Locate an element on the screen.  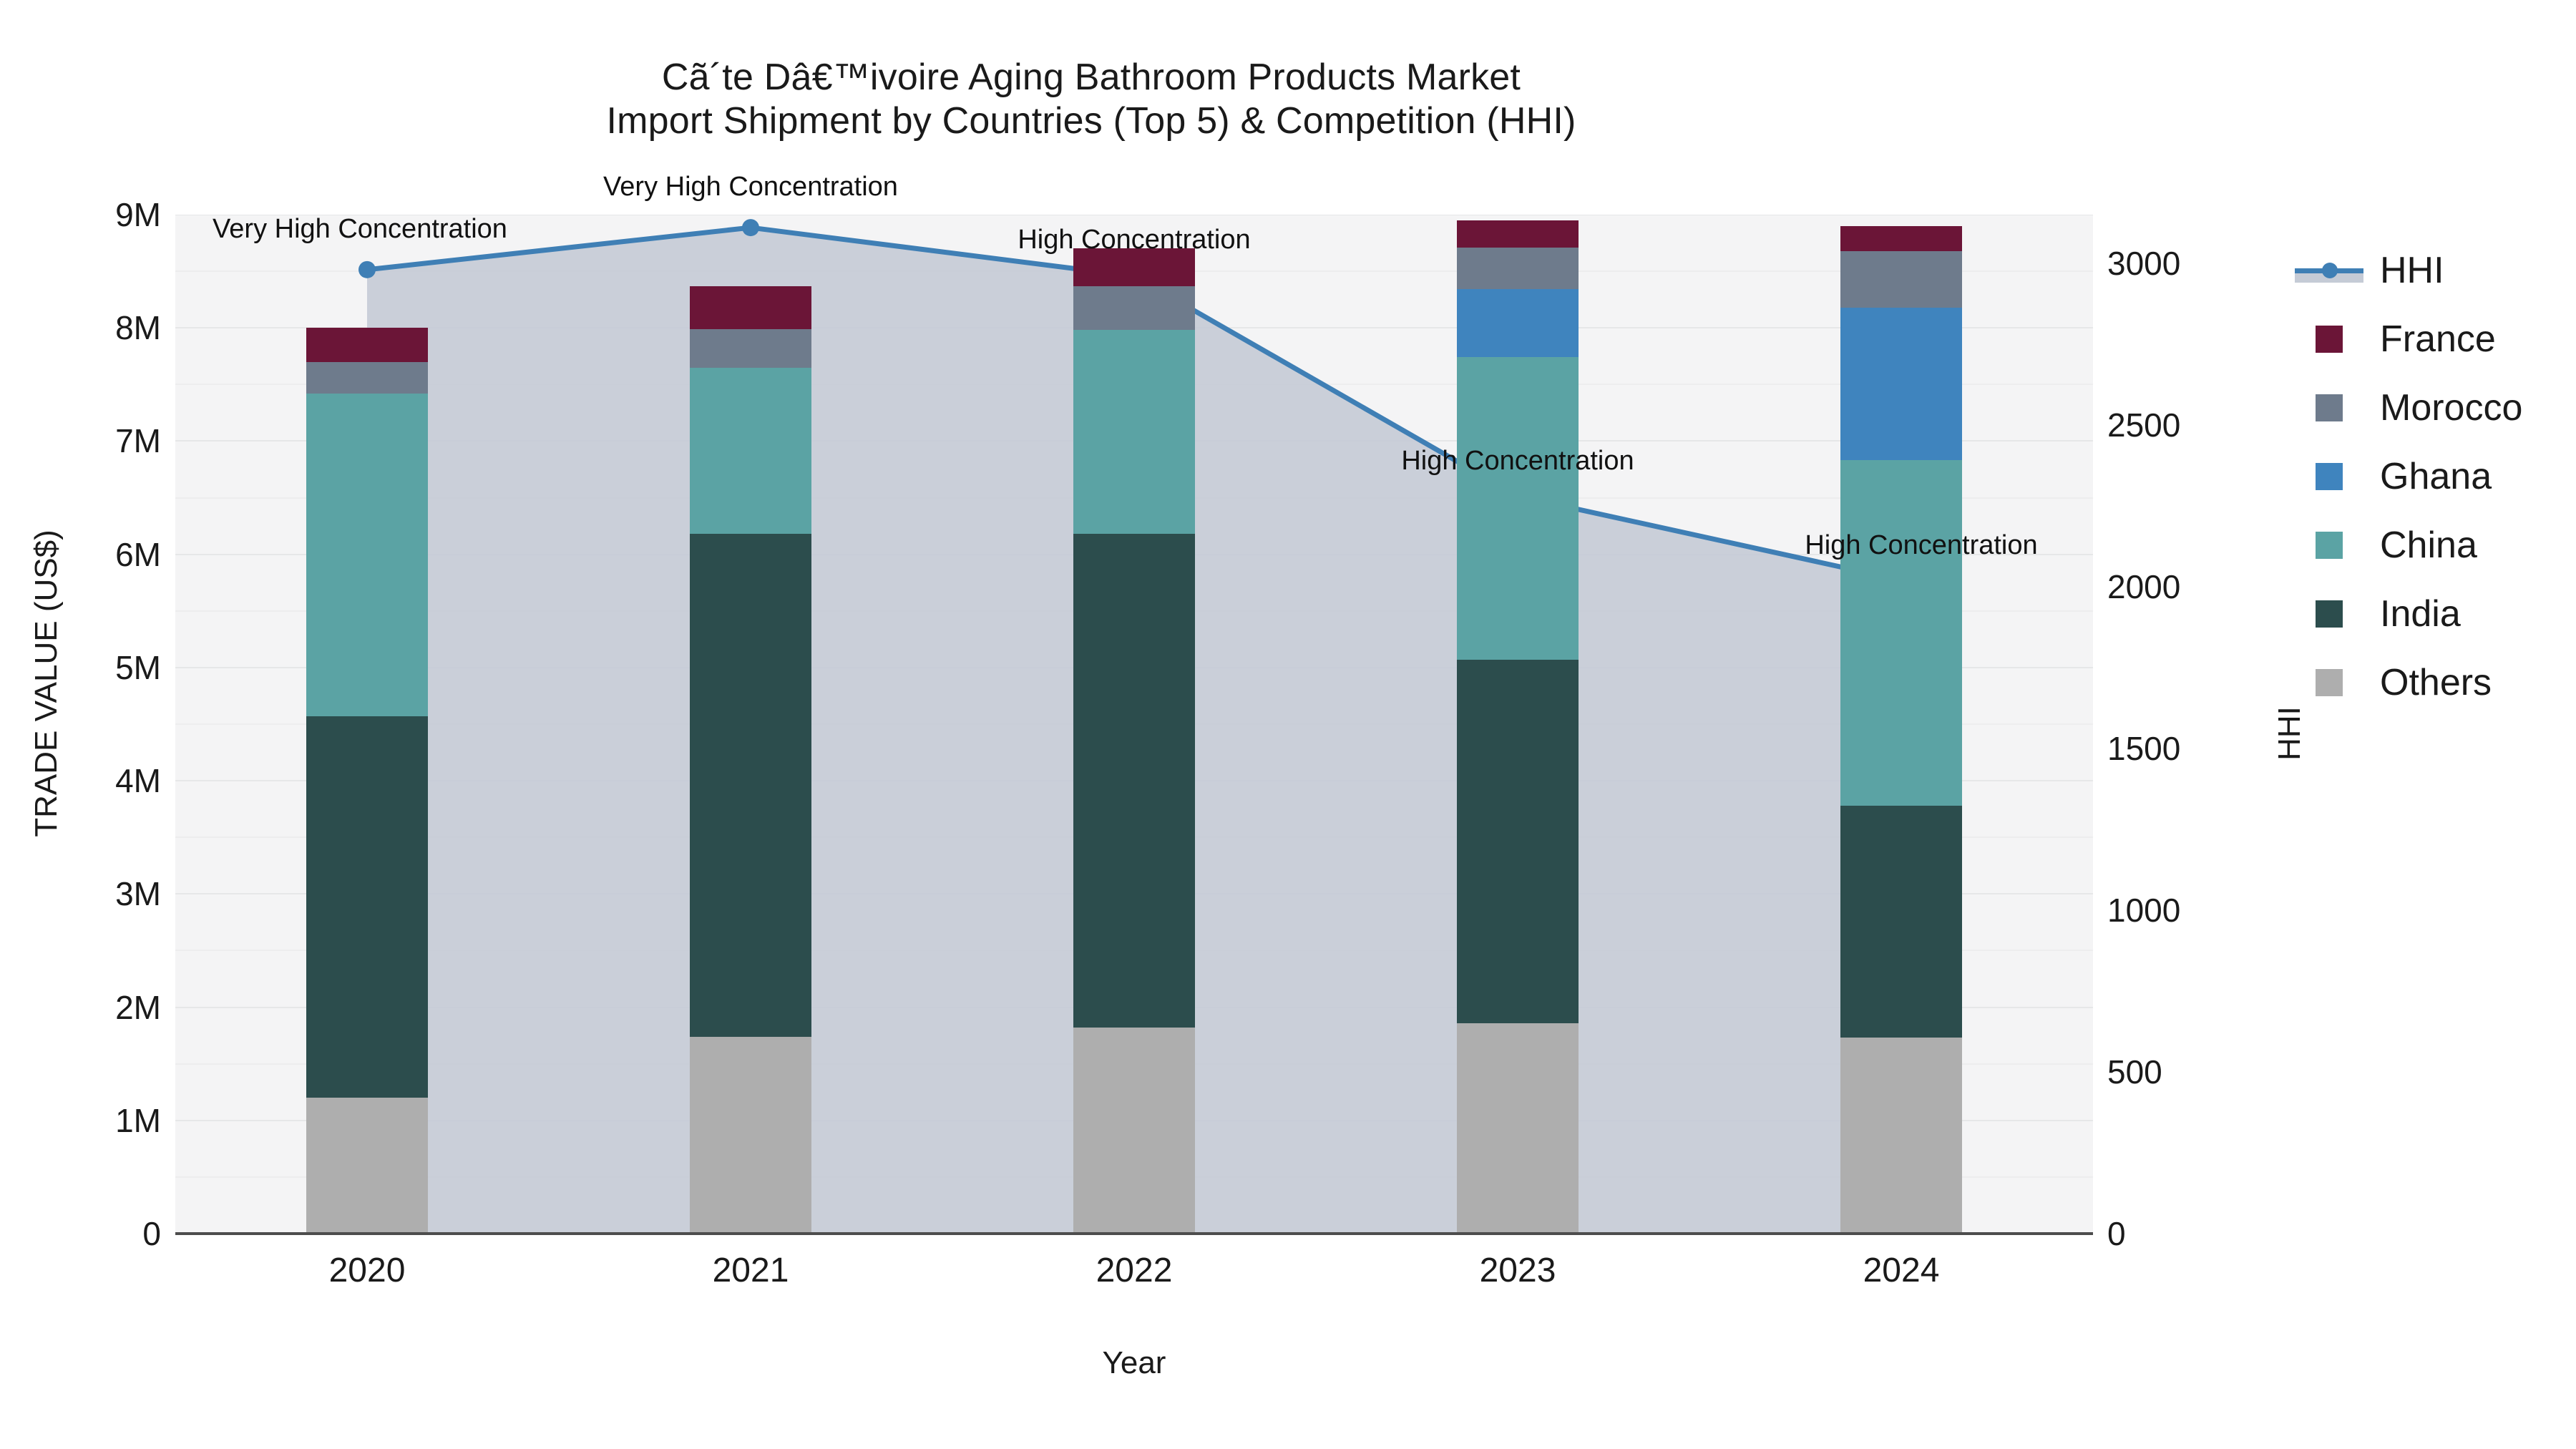
bar-stack-2024 is located at coordinates (1901, 724).